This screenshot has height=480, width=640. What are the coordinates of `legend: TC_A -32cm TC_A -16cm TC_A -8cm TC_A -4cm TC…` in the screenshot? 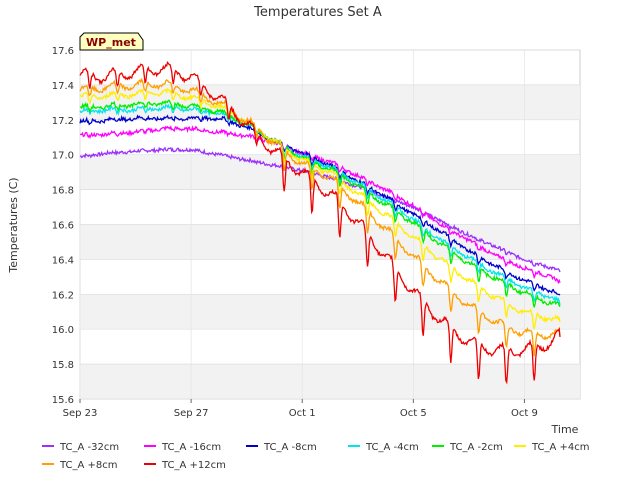 It's located at (316, 456).